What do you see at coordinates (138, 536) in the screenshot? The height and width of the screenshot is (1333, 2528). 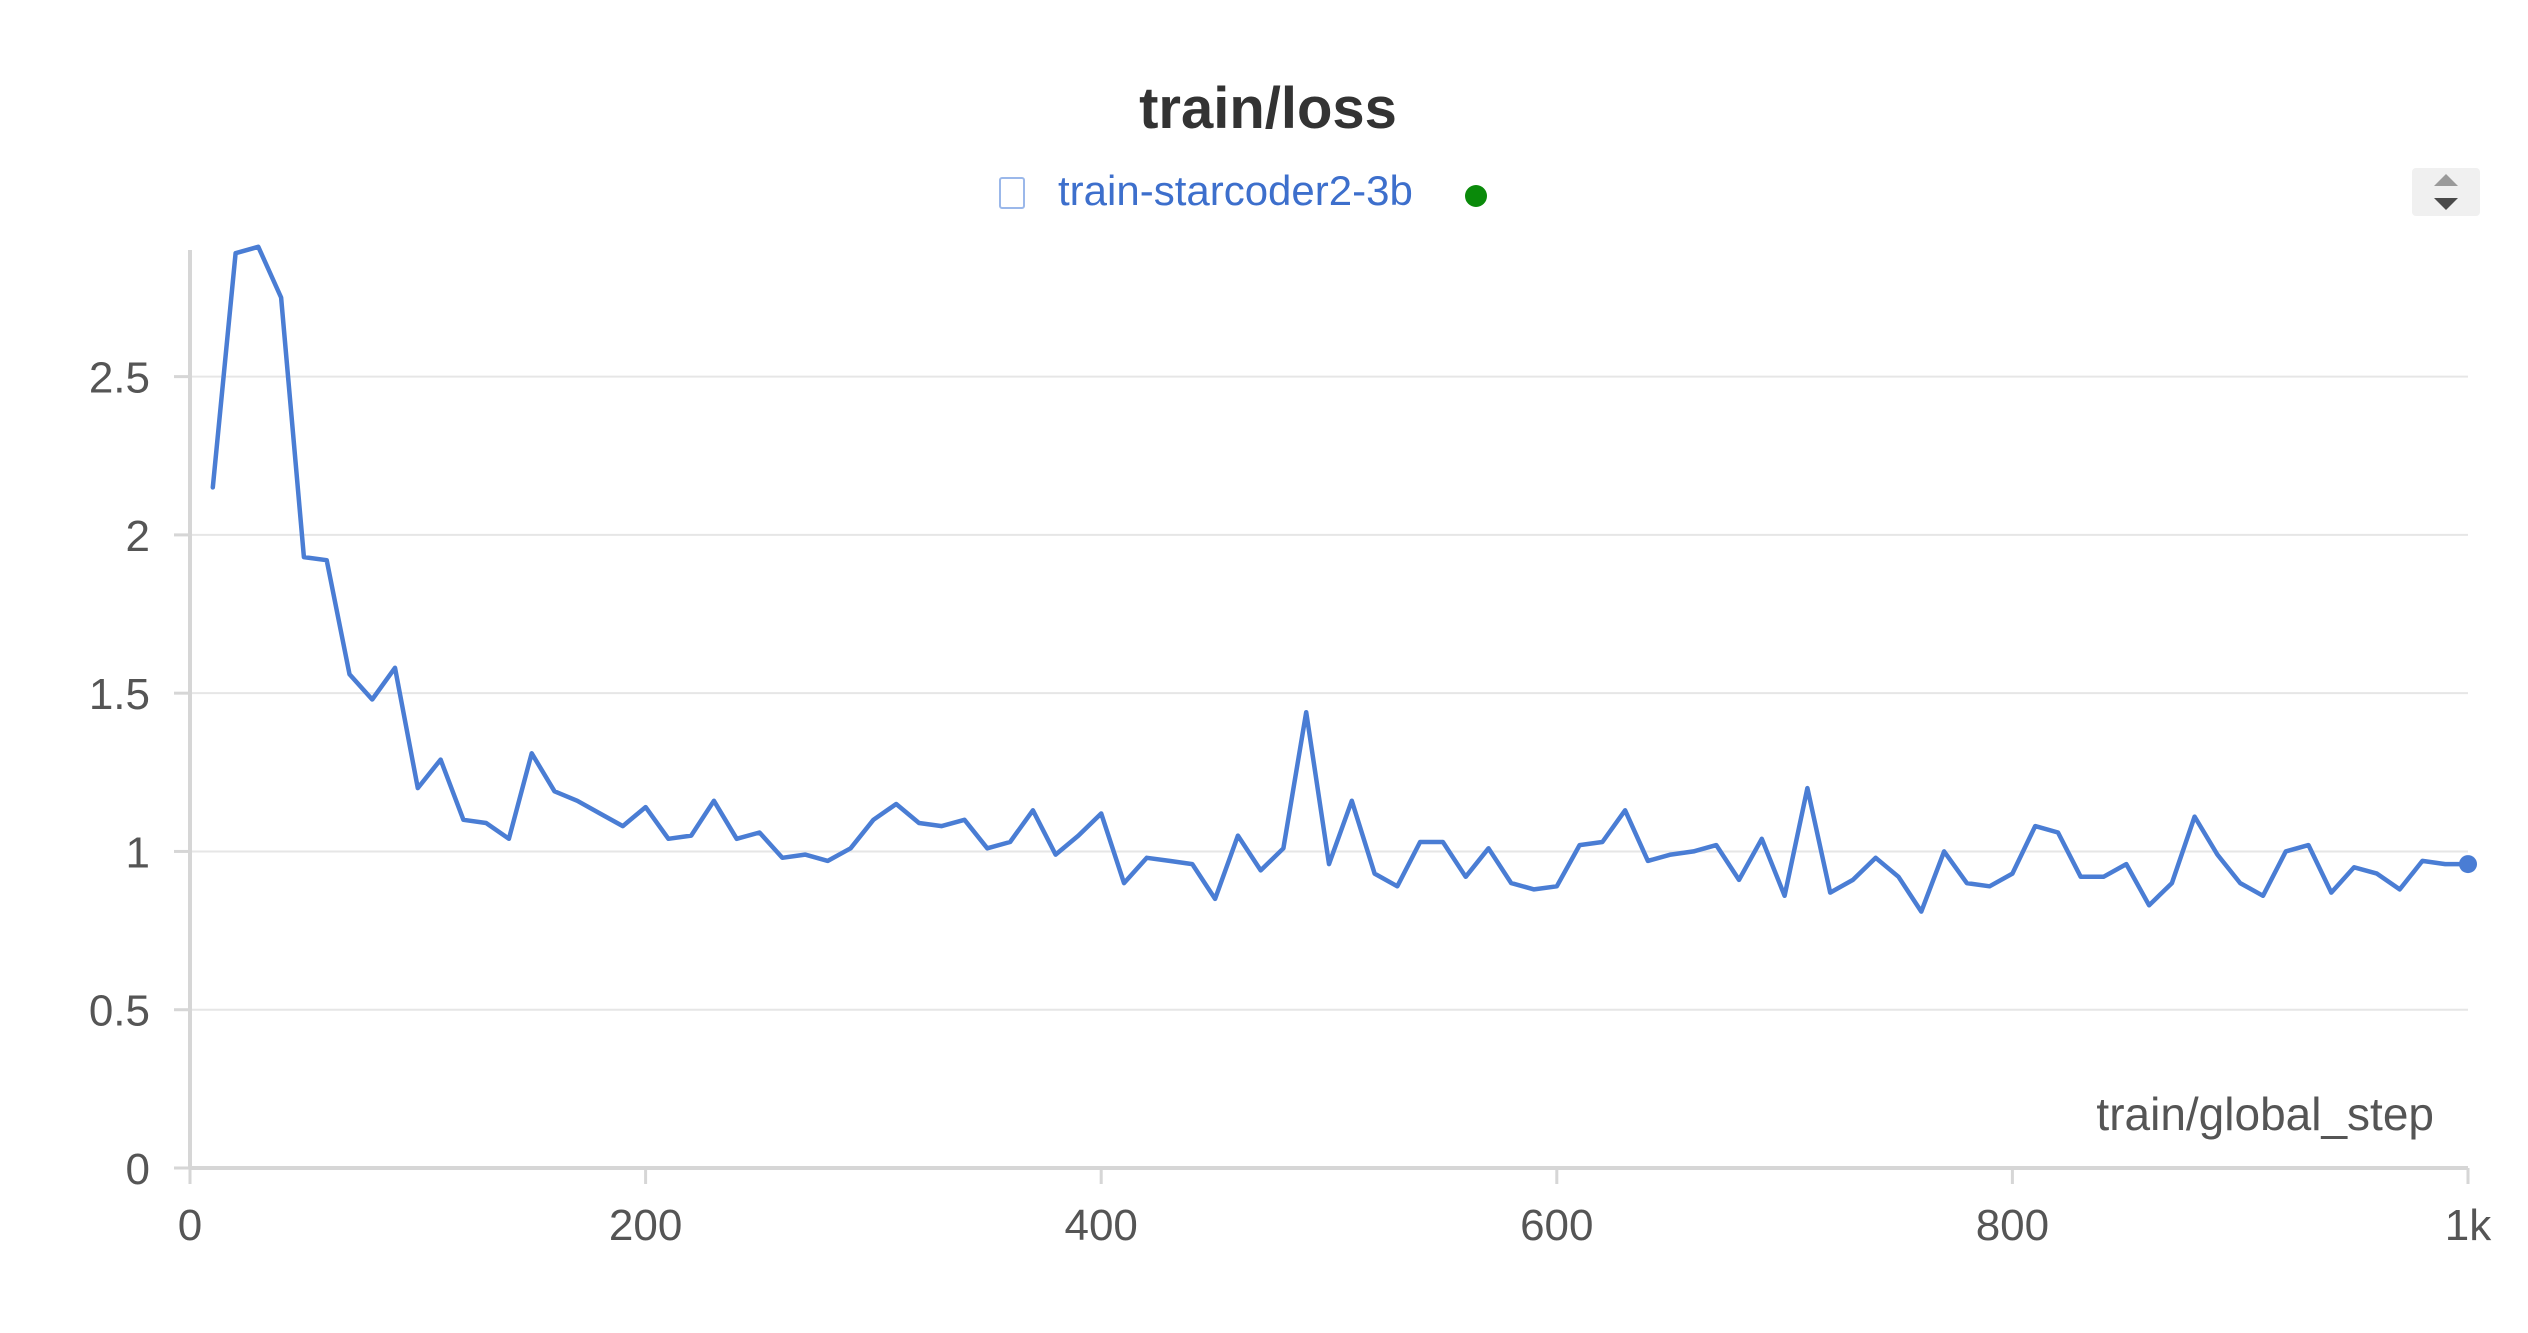 I see `y-tick-label: 2` at bounding box center [138, 536].